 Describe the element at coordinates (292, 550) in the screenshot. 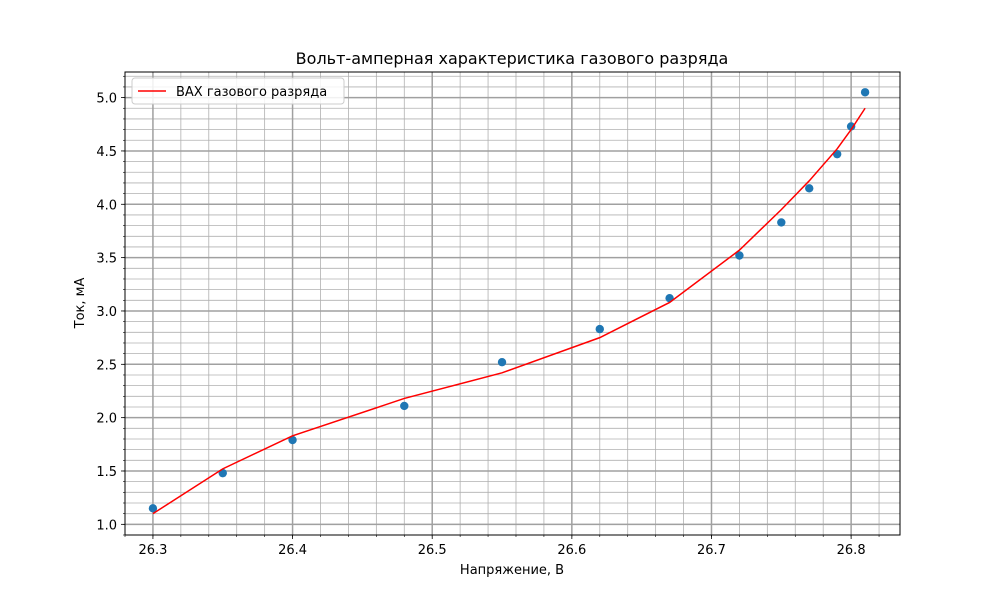

I see `x-tick-label: 26.4` at that location.